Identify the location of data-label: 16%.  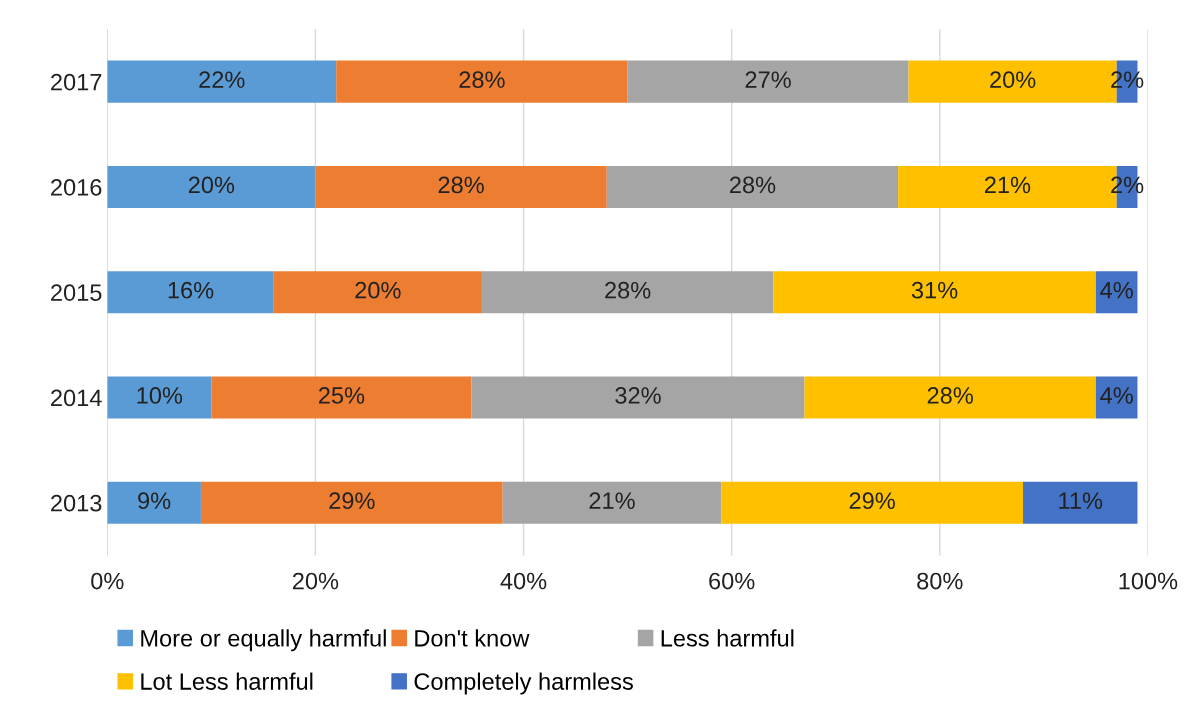
(191, 290).